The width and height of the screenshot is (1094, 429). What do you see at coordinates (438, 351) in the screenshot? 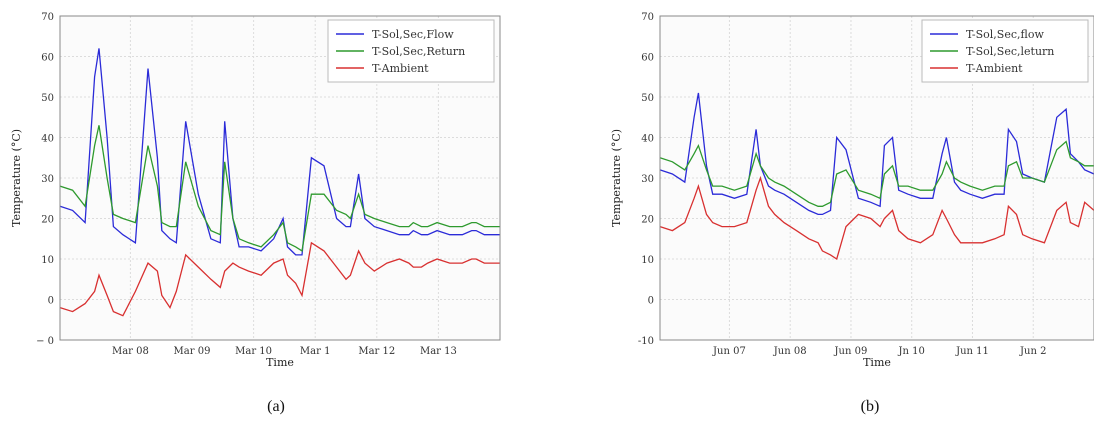
I see `x-tick-label: Mar 13` at bounding box center [438, 351].